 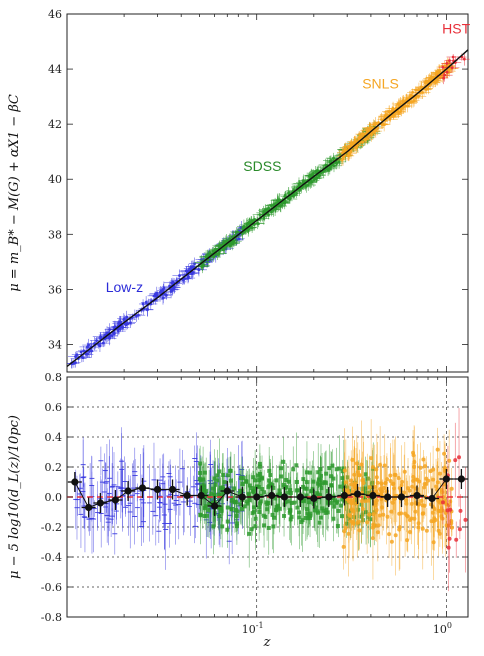 I want to click on annotation-sdss: SDSS, so click(x=262, y=166).